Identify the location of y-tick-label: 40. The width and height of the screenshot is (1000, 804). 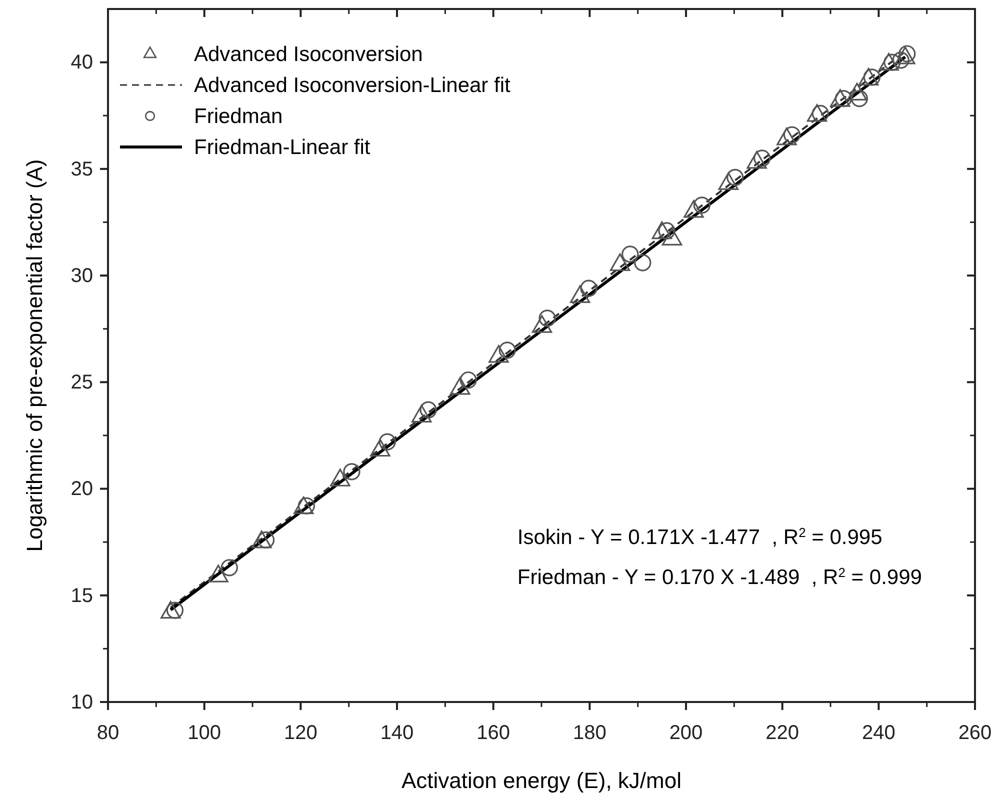
(81, 63).